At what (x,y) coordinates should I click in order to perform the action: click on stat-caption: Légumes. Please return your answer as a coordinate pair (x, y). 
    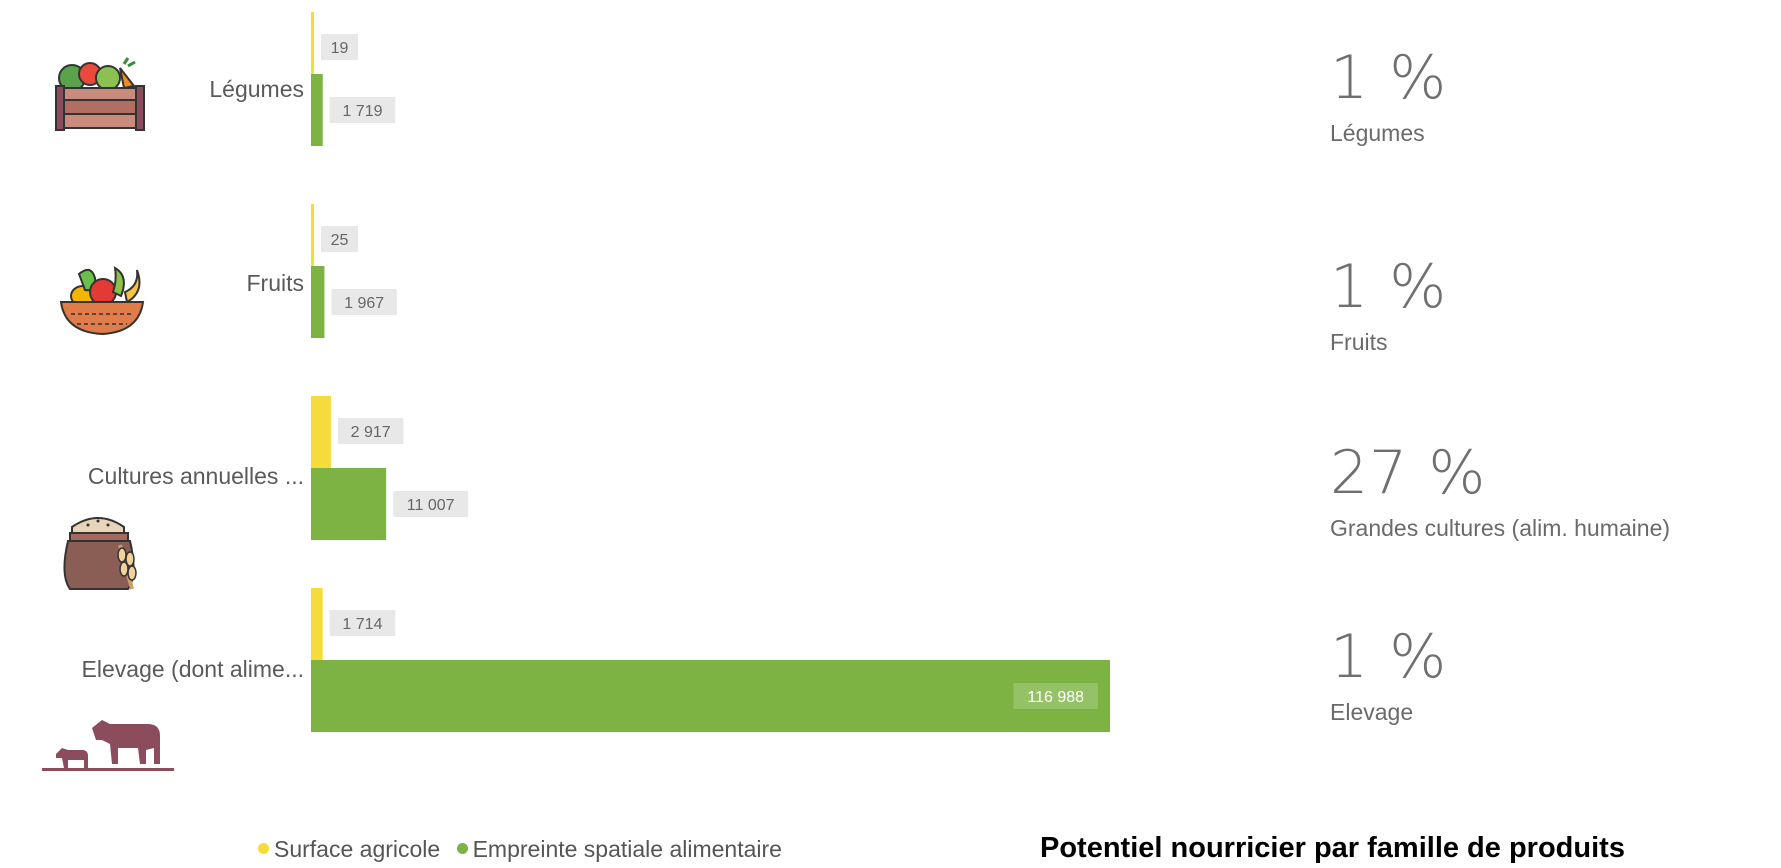
    Looking at the image, I should click on (1377, 133).